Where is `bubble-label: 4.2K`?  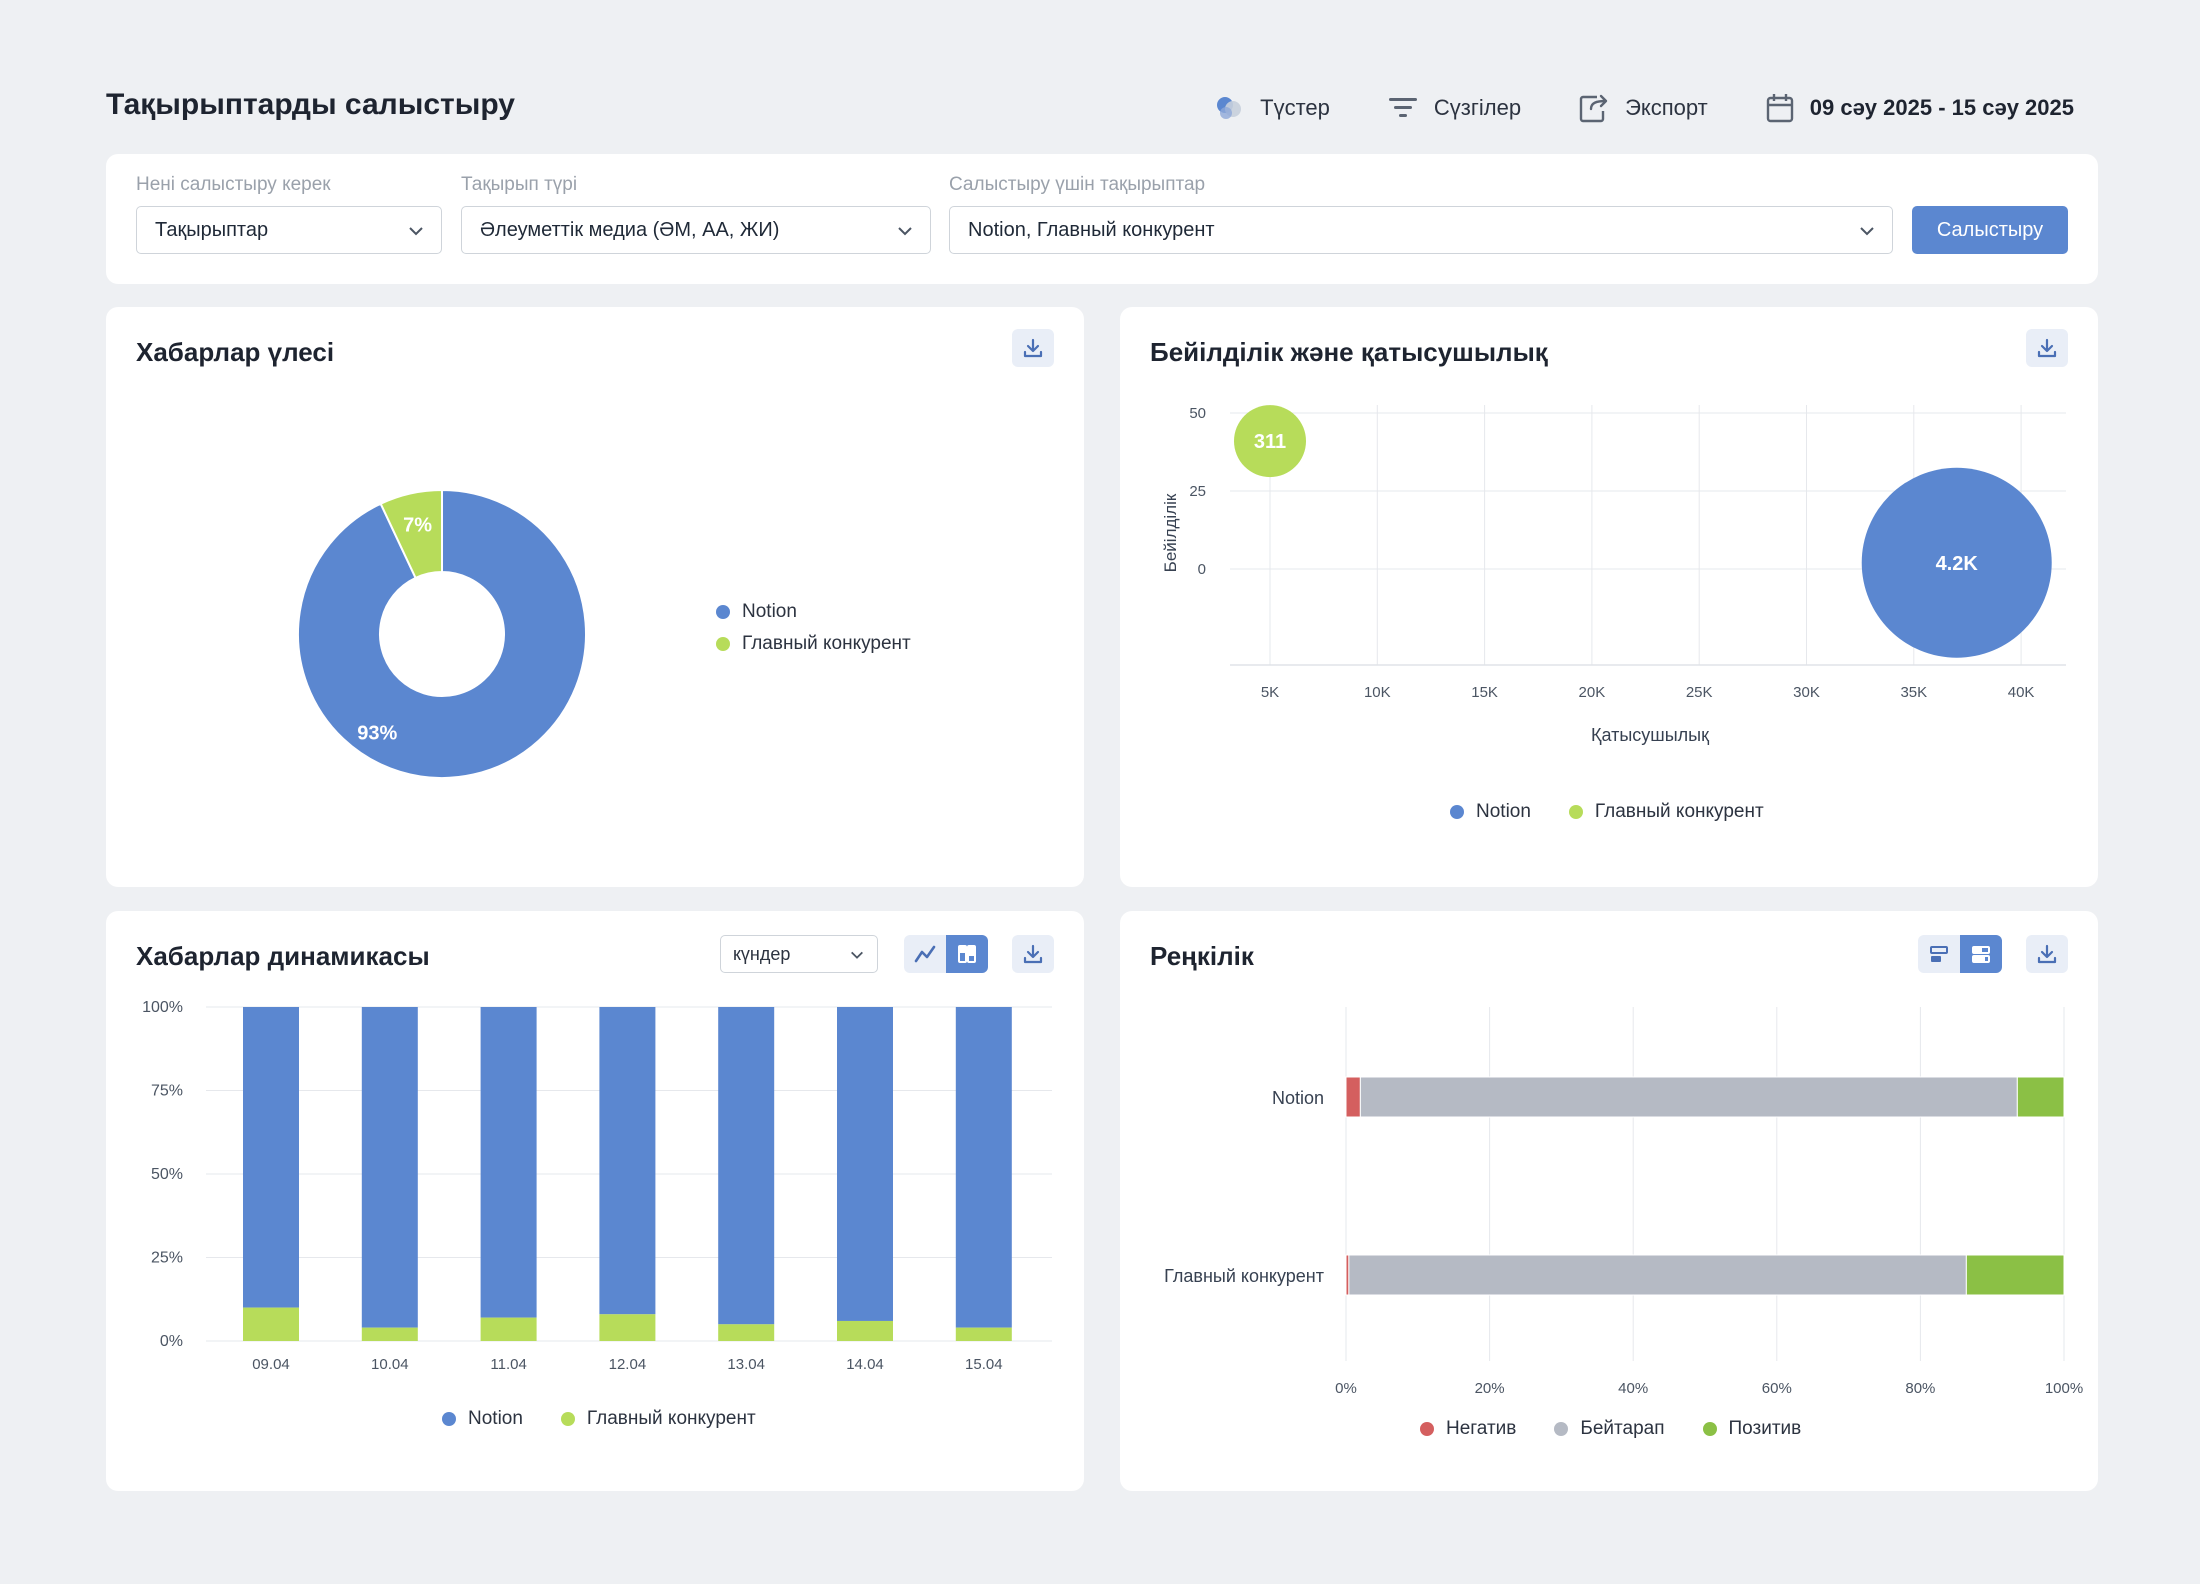 bubble-label: 4.2K is located at coordinates (1957, 564).